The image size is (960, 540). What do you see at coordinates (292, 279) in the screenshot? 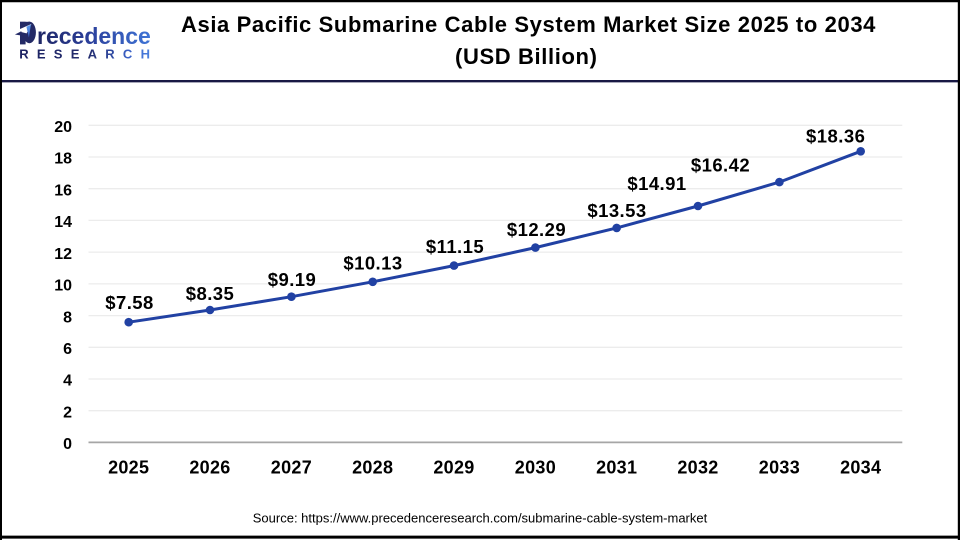
I see `svg-text: $9.19` at bounding box center [292, 279].